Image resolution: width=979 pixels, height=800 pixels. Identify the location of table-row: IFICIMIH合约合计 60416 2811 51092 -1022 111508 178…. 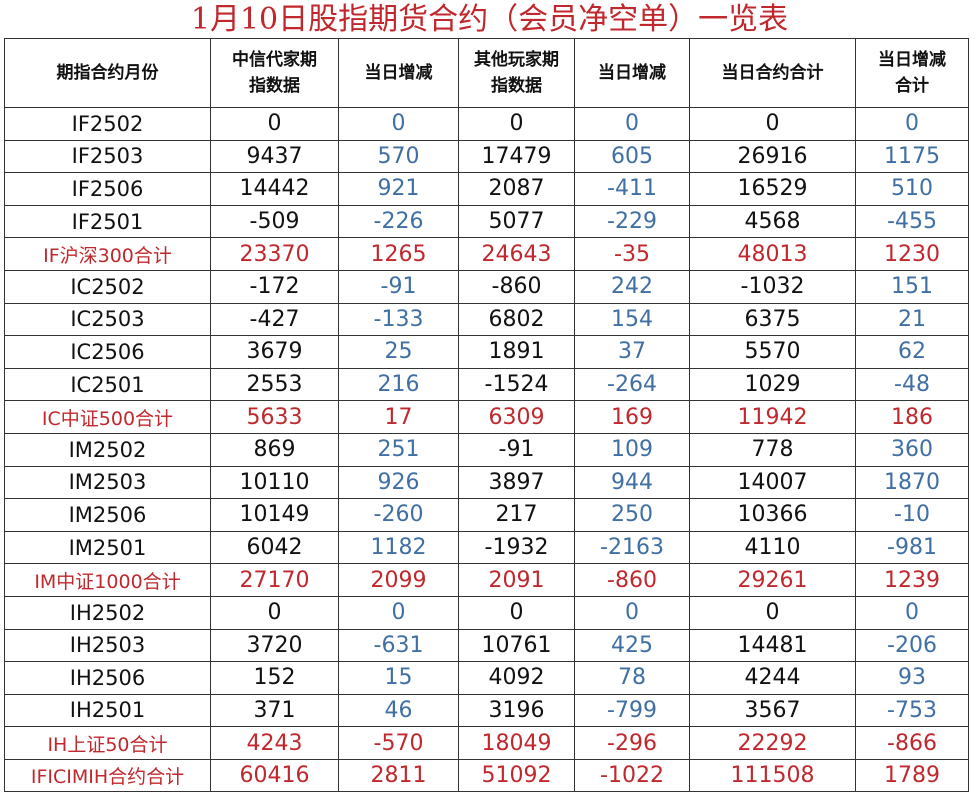
(486, 775).